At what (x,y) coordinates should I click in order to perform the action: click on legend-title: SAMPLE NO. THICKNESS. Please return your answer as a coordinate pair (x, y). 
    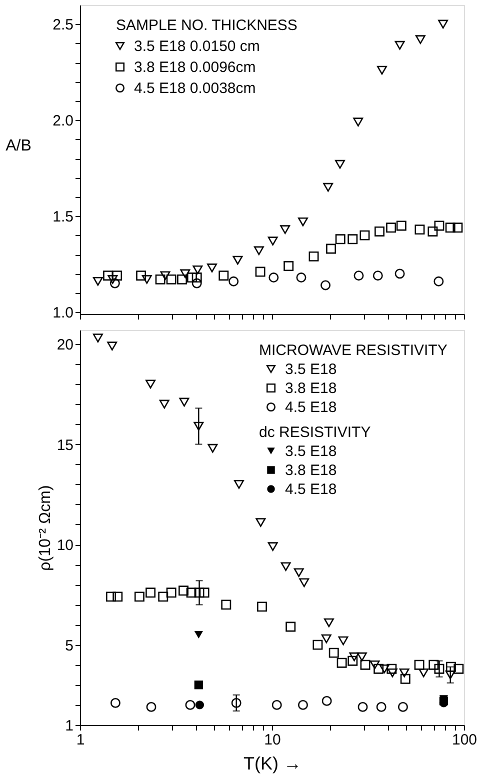
    Looking at the image, I should click on (207, 25).